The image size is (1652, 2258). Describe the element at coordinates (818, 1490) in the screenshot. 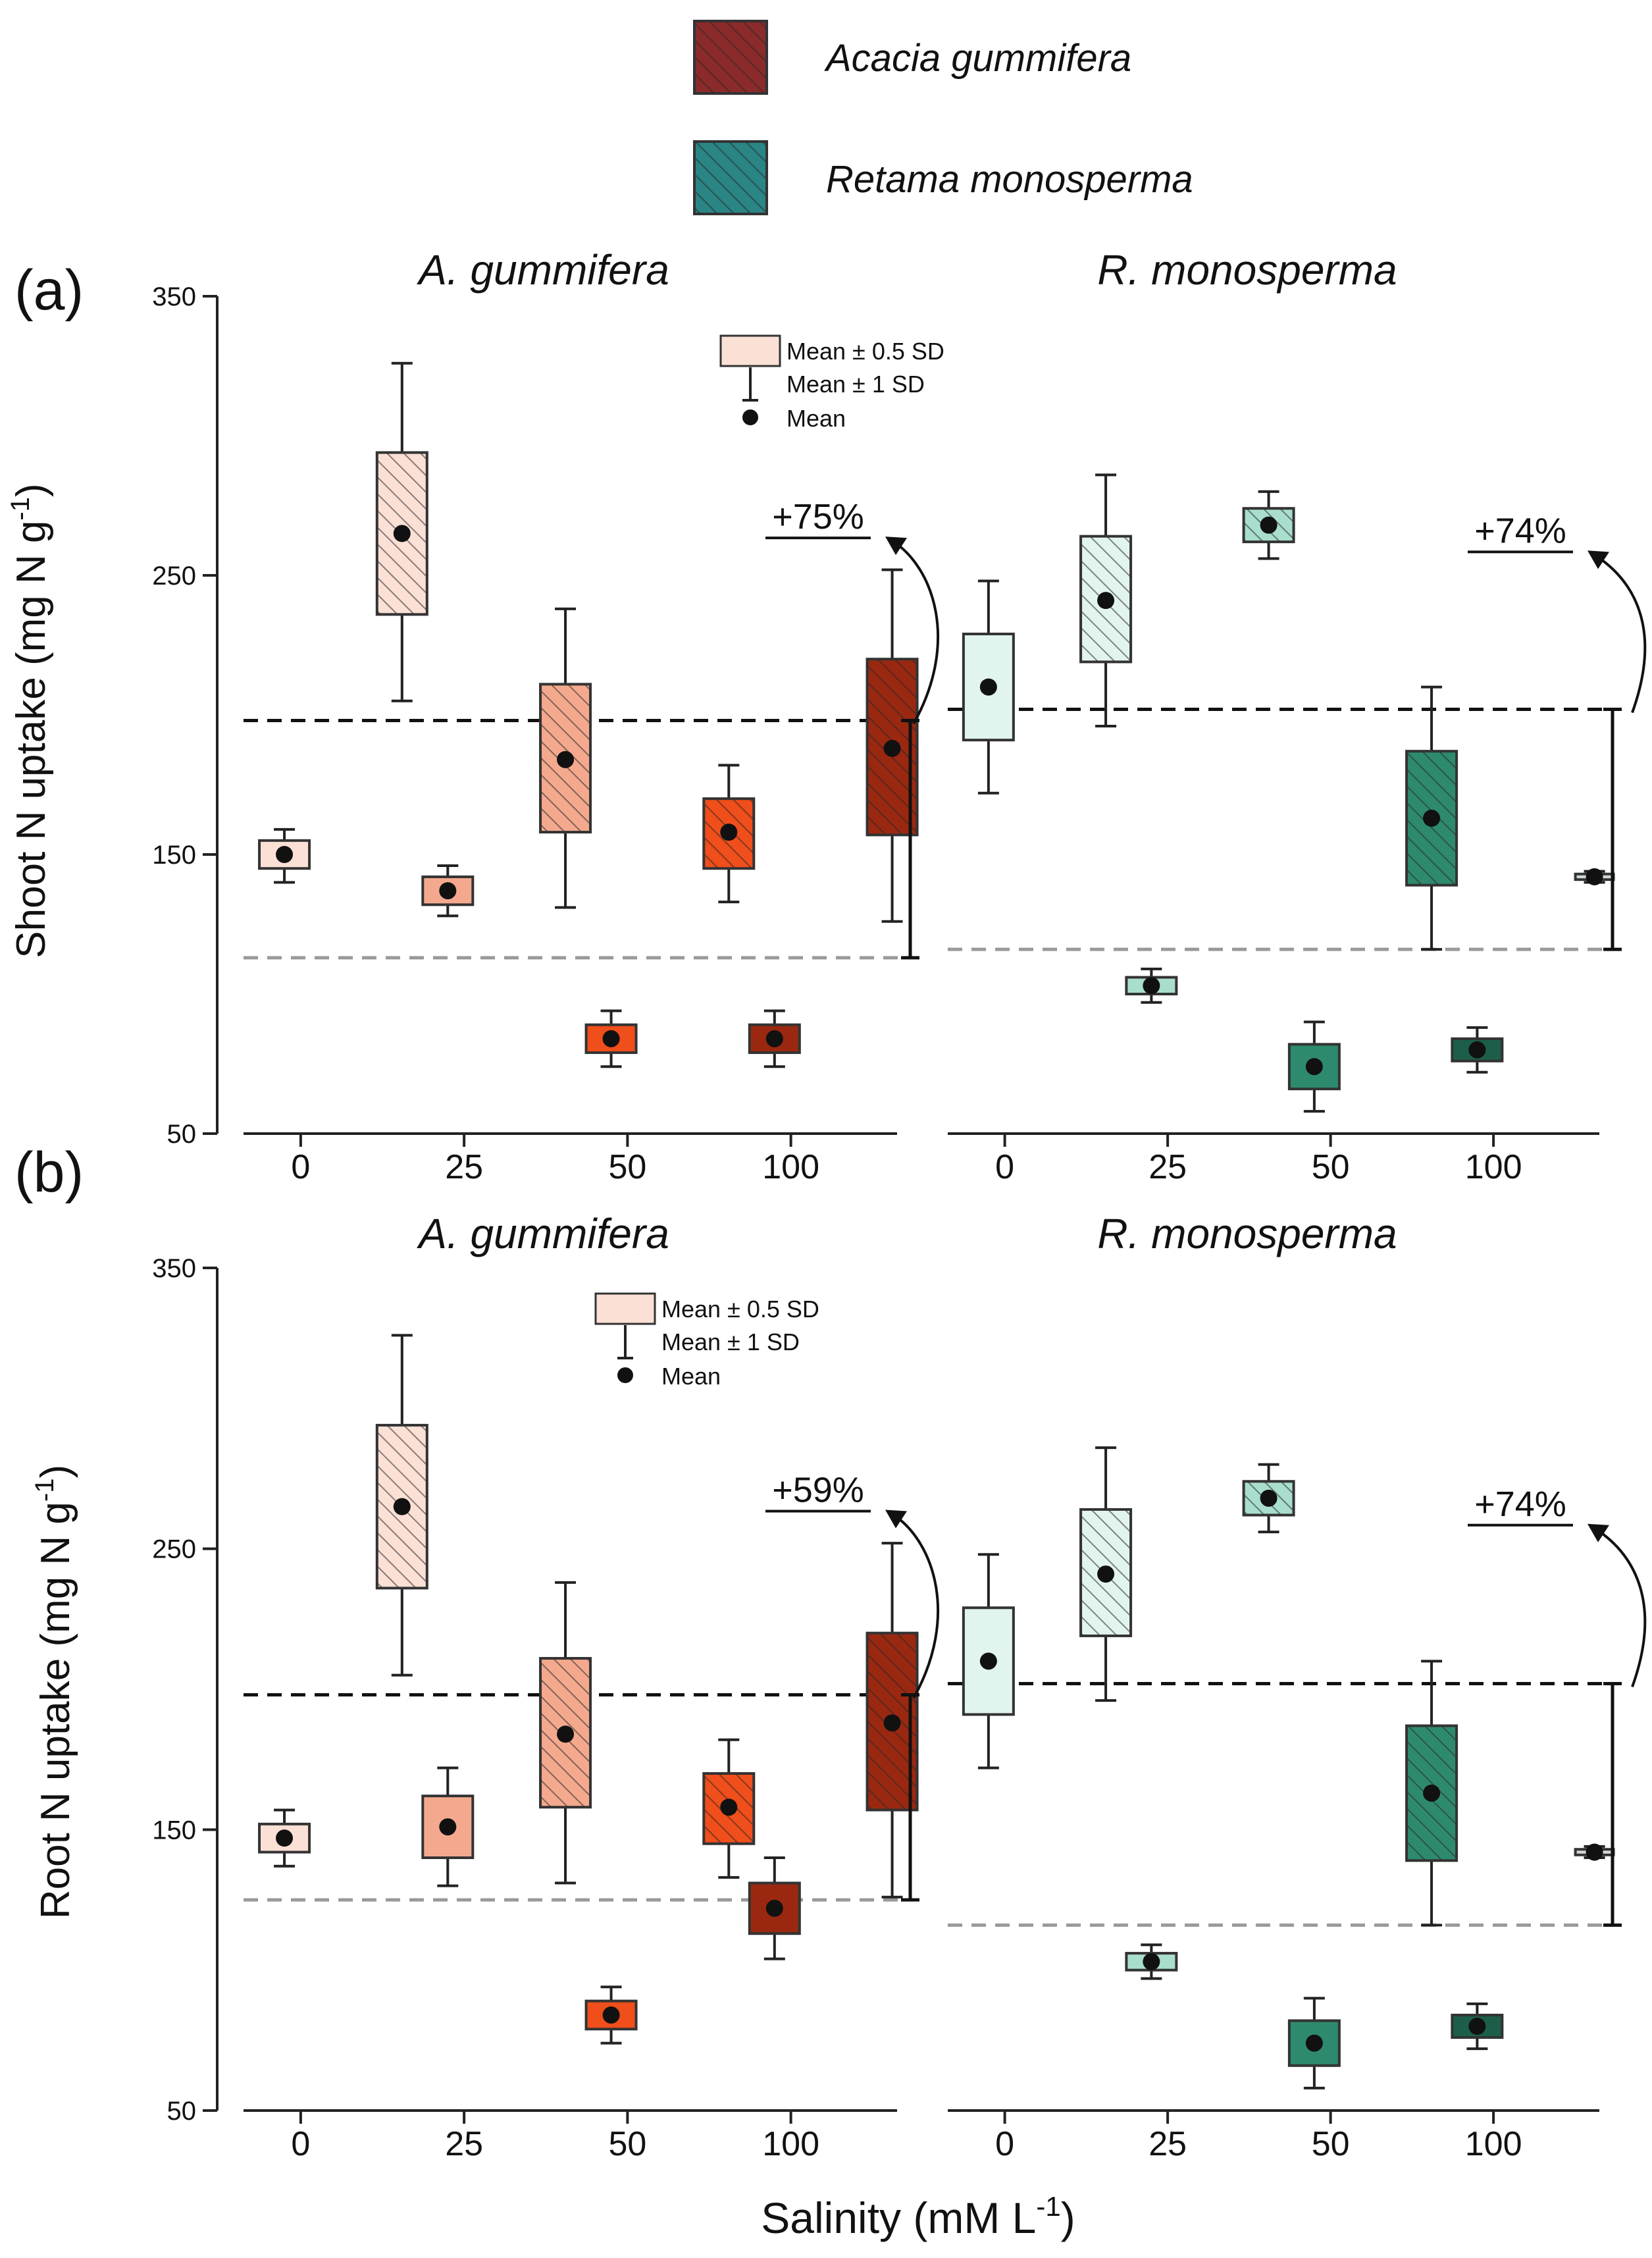

I see `increase-label: +59%` at that location.